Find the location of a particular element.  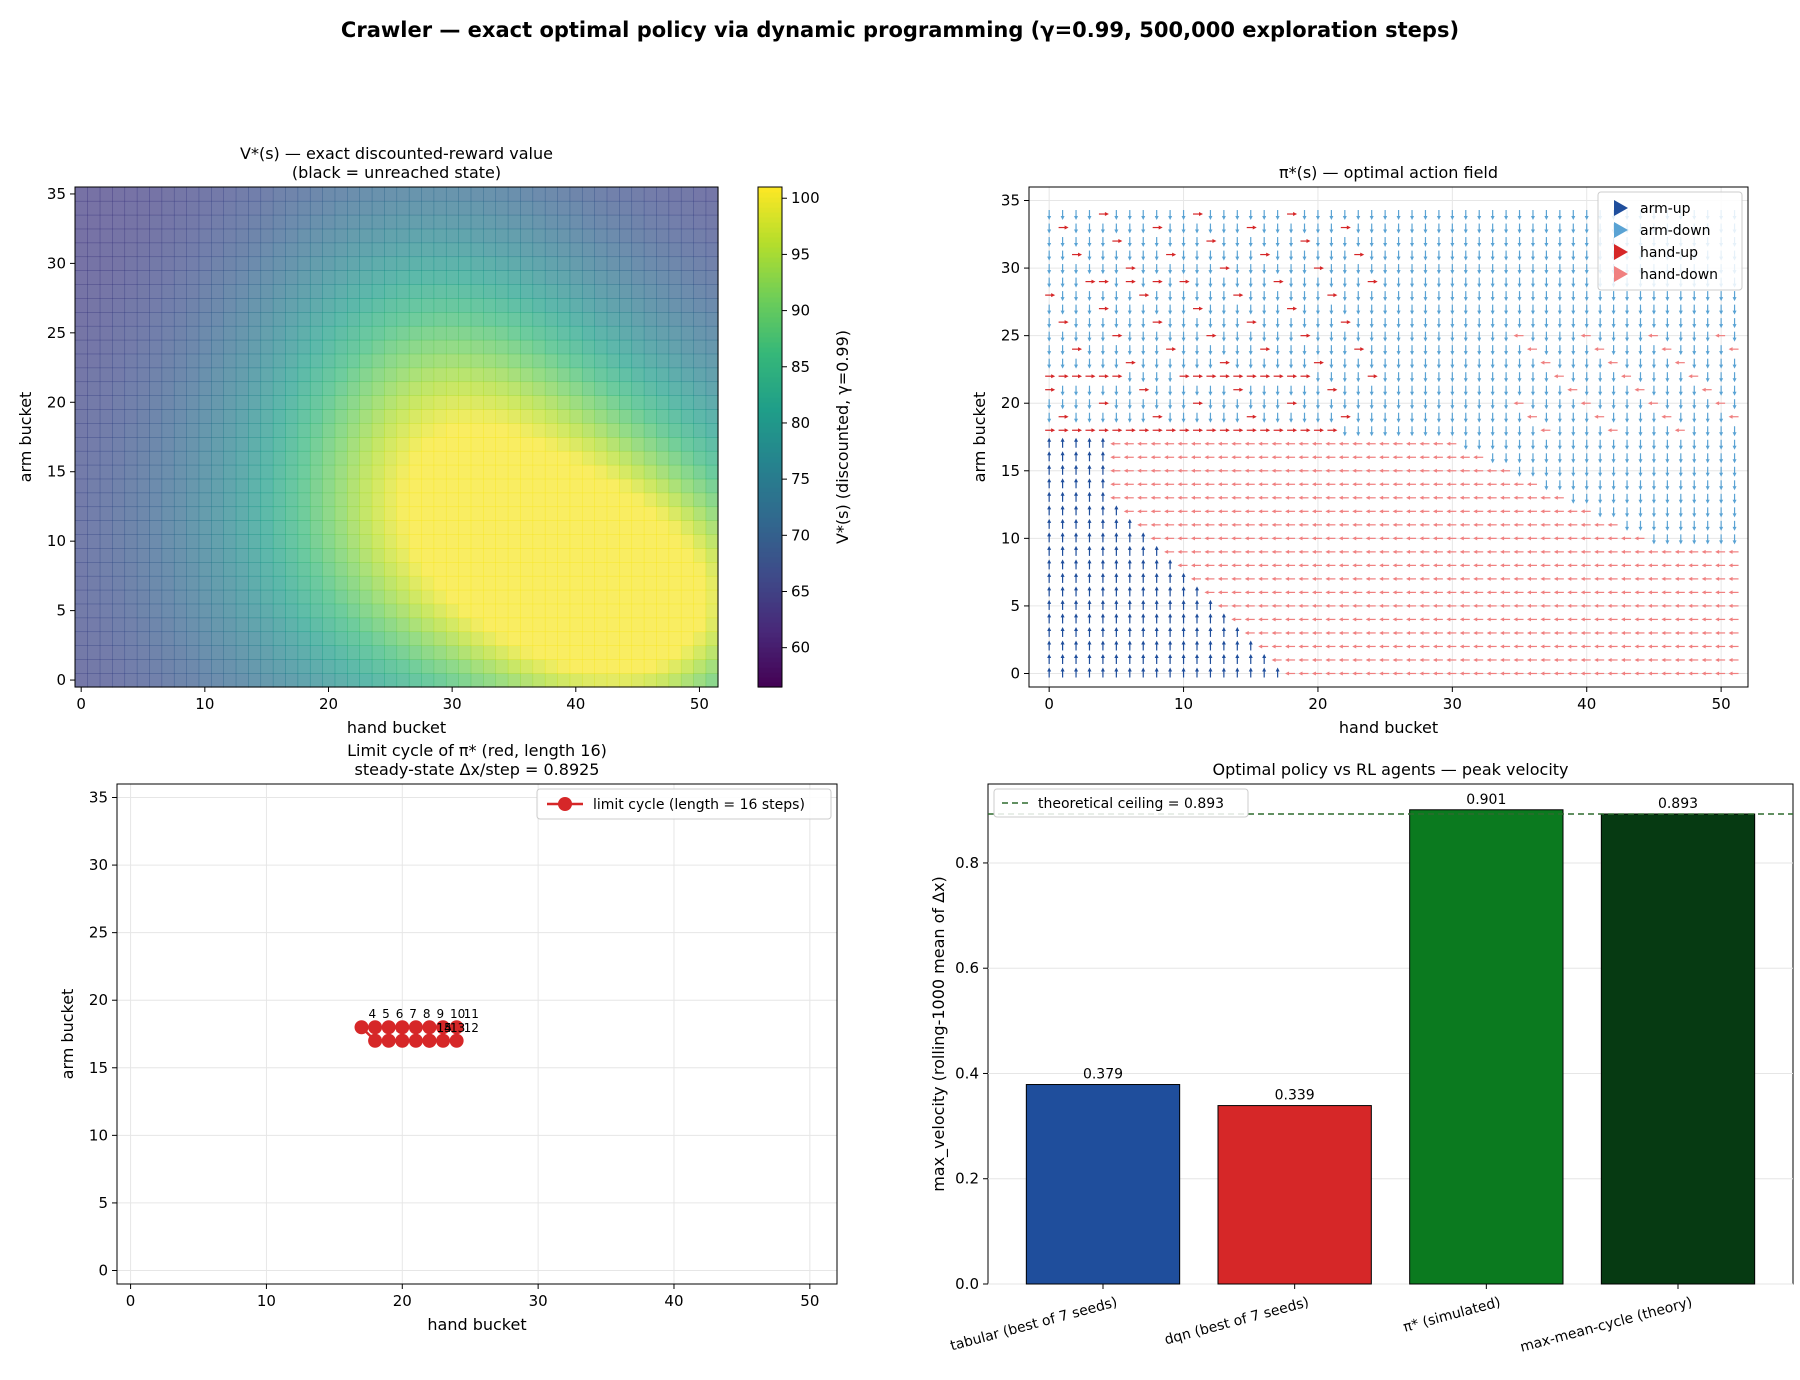

colorbar-tick-label: 95 is located at coordinates (800, 254).